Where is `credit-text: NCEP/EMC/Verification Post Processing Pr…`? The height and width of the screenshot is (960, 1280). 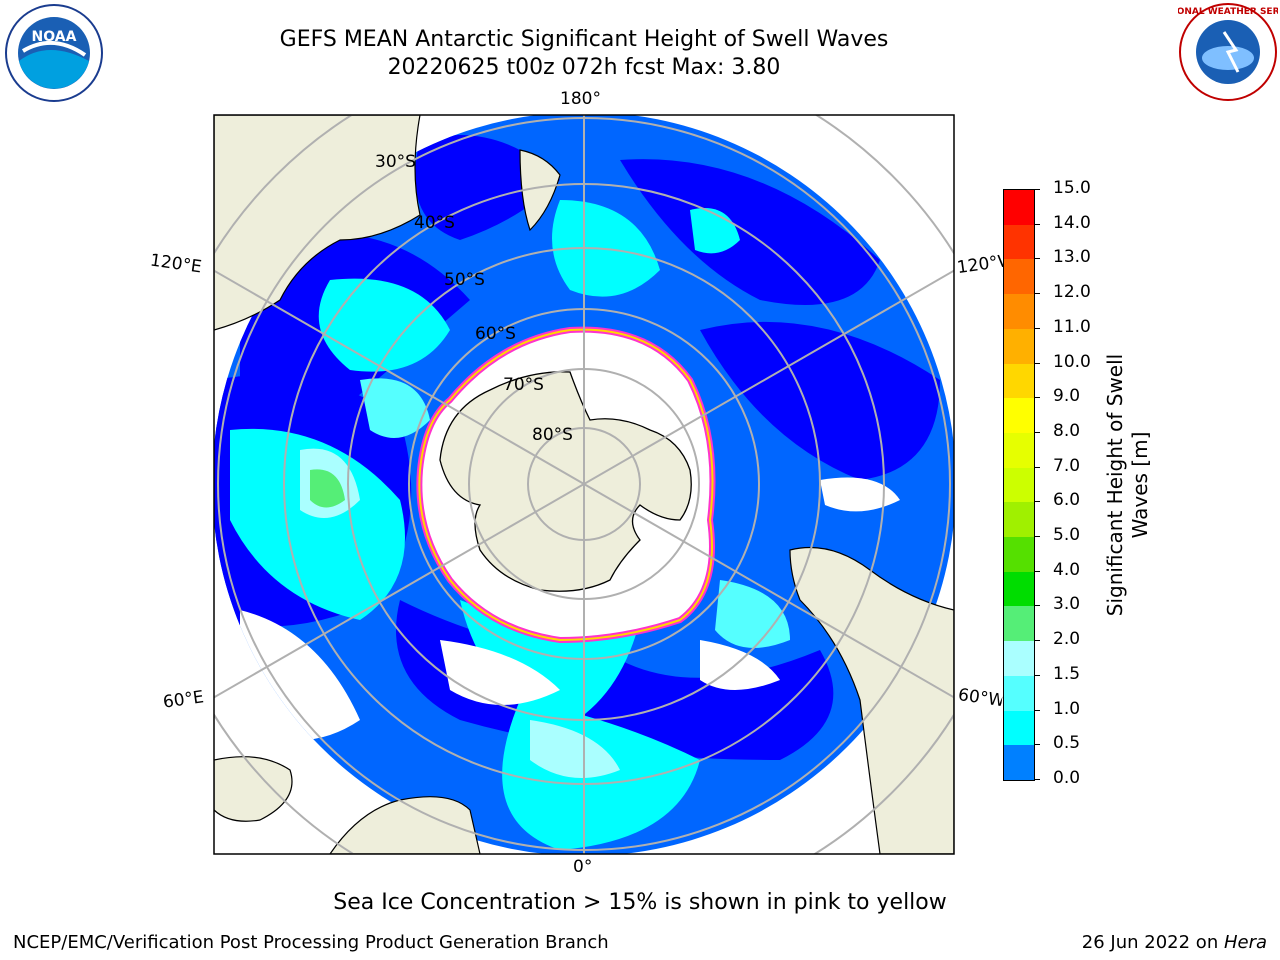 credit-text: NCEP/EMC/Verification Post Processing Pr… is located at coordinates (311, 942).